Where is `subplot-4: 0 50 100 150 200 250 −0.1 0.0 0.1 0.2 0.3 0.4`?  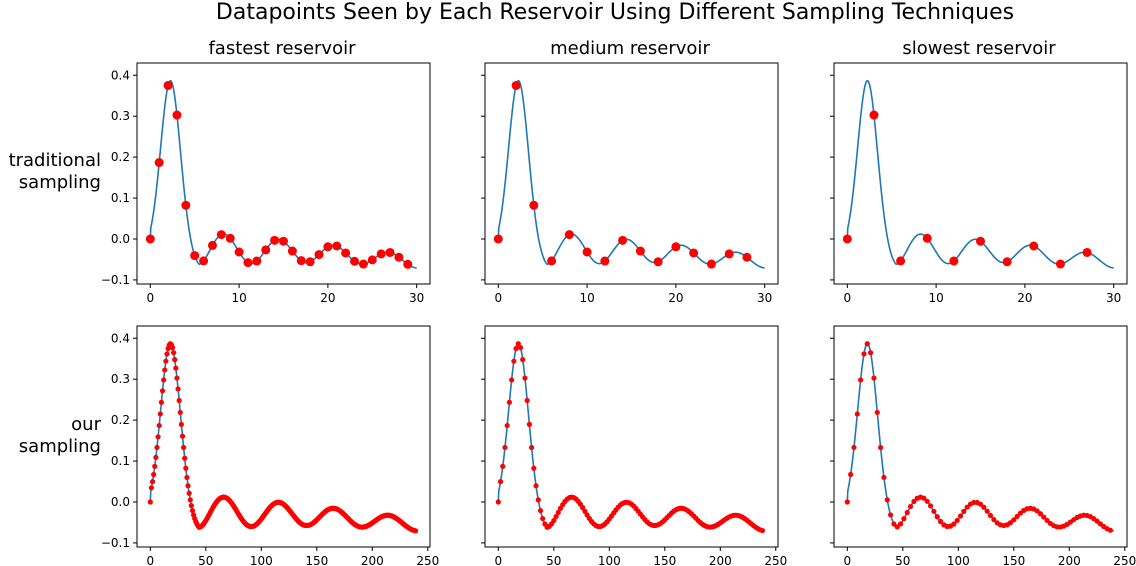 subplot-4: 0 50 100 150 200 250 −0.1 0.0 0.1 0.2 0.3 0.4 is located at coordinates (270, 445).